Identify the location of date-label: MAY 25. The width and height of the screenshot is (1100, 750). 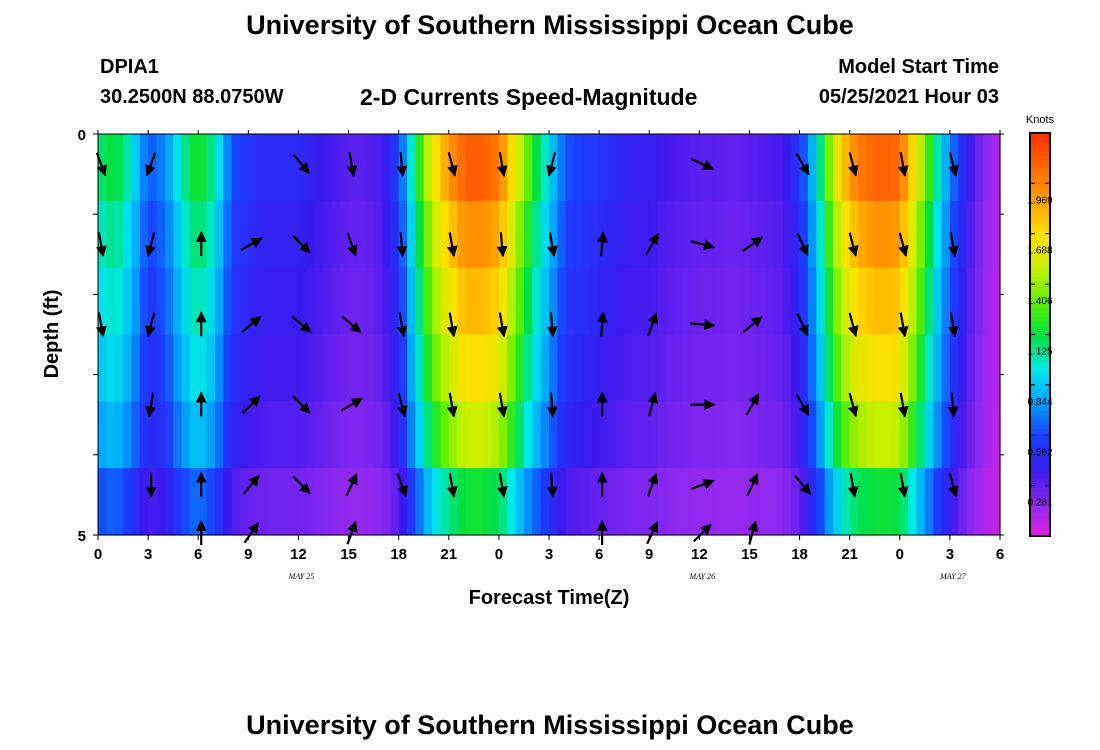
(301, 576).